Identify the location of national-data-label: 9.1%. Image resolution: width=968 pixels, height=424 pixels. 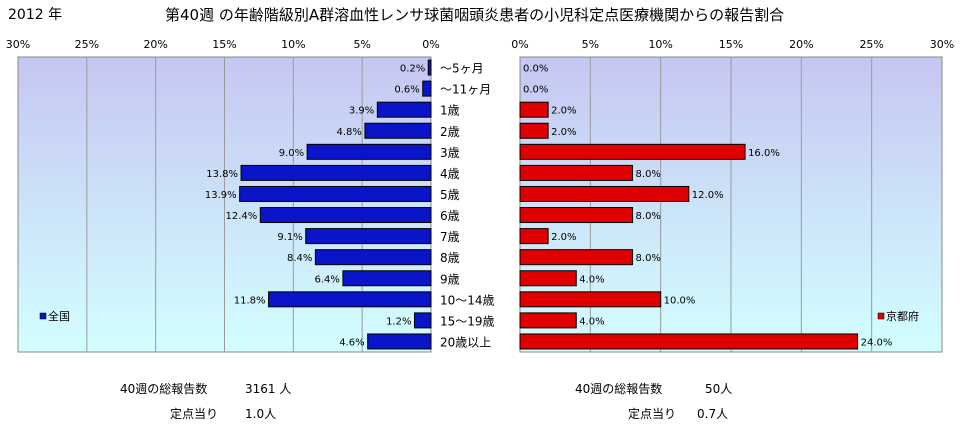
(289, 237).